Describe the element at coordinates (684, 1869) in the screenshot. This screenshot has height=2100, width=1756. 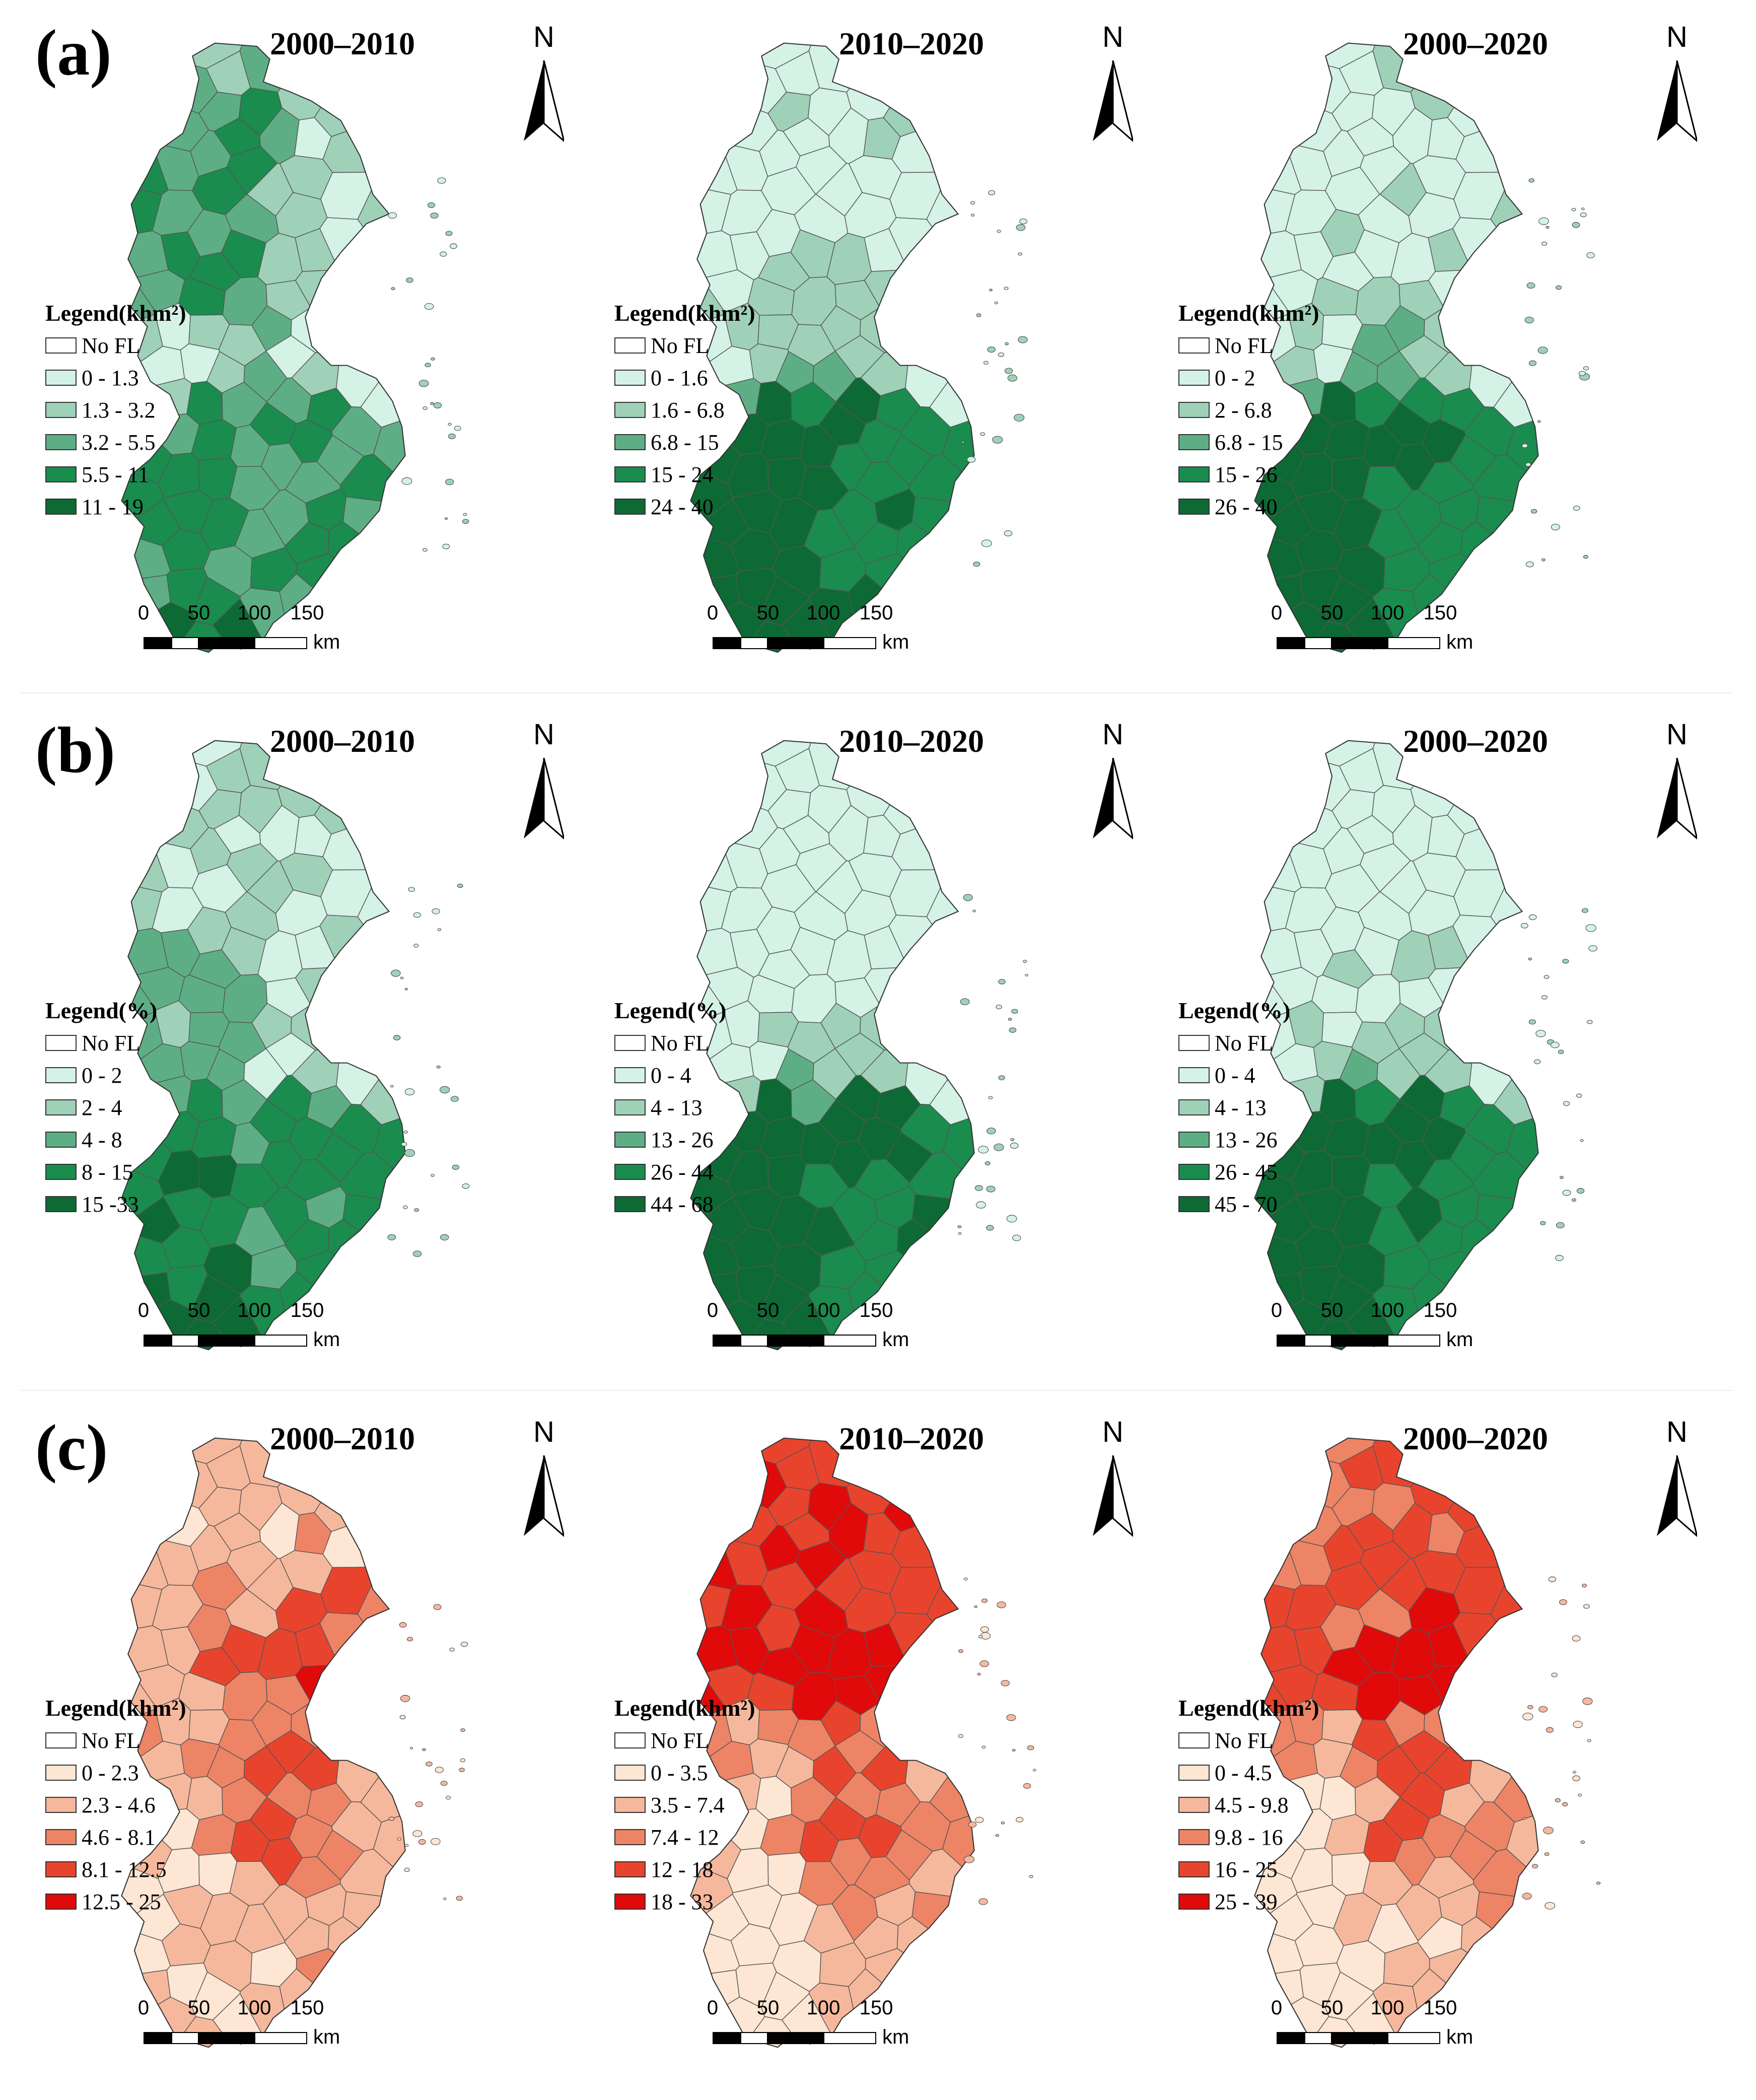
I see `legend-item: 12 - 18` at that location.